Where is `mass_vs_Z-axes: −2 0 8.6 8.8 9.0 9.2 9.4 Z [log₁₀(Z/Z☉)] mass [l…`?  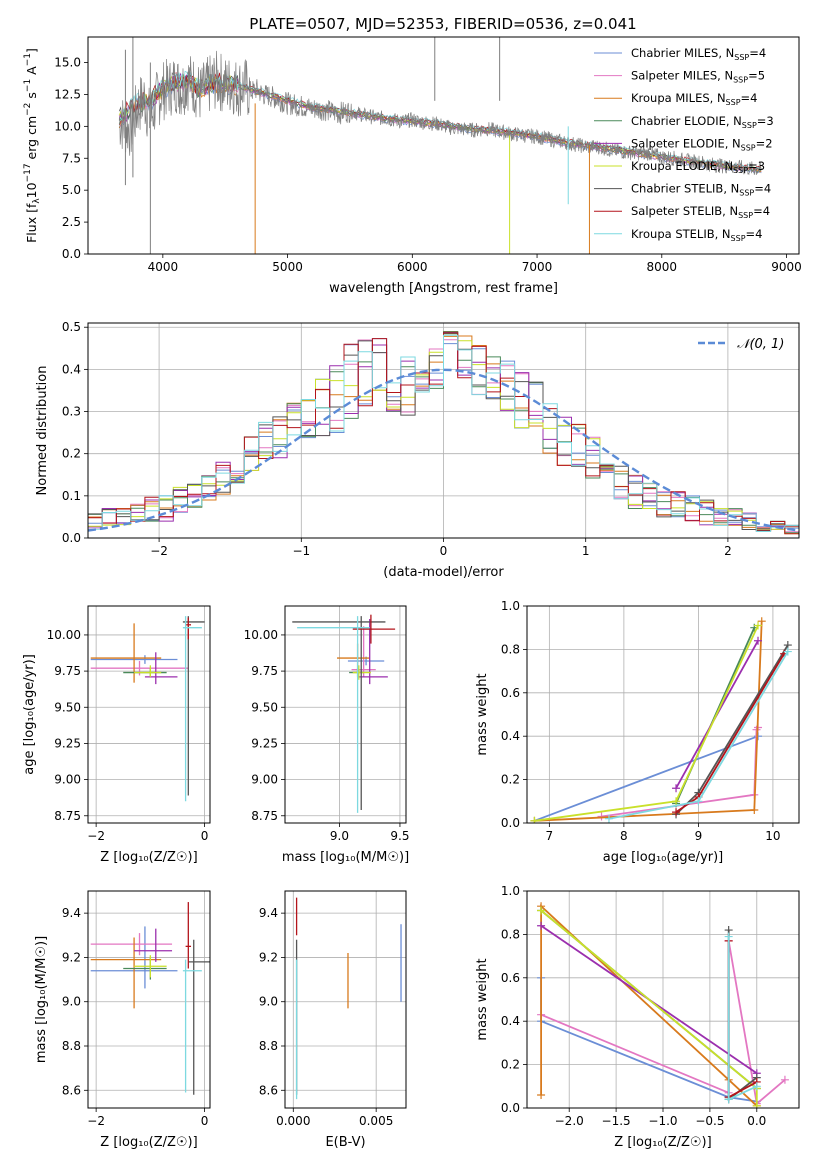
mass_vs_Z-axes: −2 0 8.6 8.8 9.0 9.2 9.4 Z [log₁₀(Z/Z☉)] mass [l… is located at coordinates (122, 1020).